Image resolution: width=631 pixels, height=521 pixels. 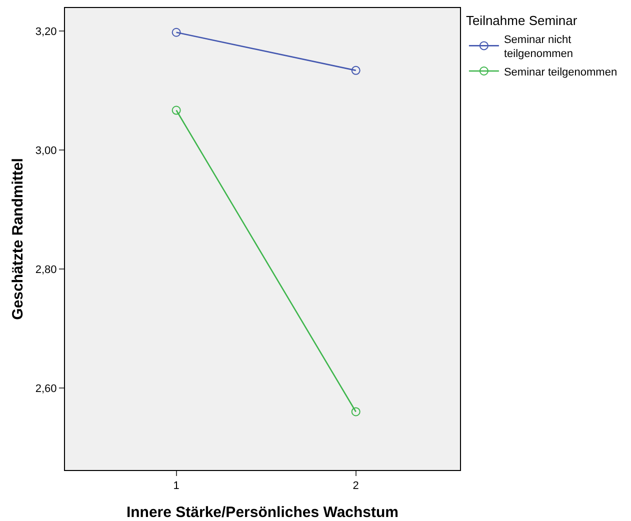 What do you see at coordinates (46, 150) in the screenshot?
I see `y-tick-label: 3,00` at bounding box center [46, 150].